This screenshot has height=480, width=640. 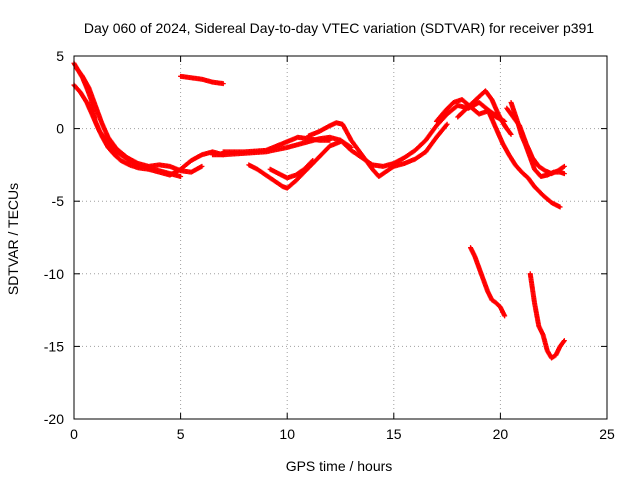 I want to click on series-arc-l, so click(x=484, y=112).